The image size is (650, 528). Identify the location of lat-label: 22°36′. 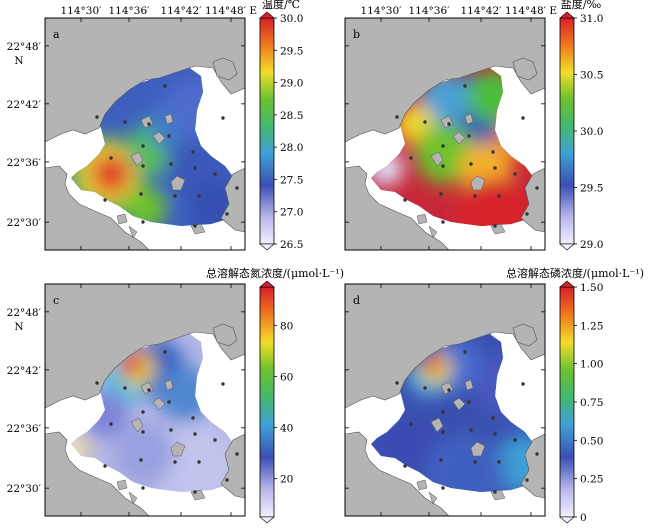
(24, 163).